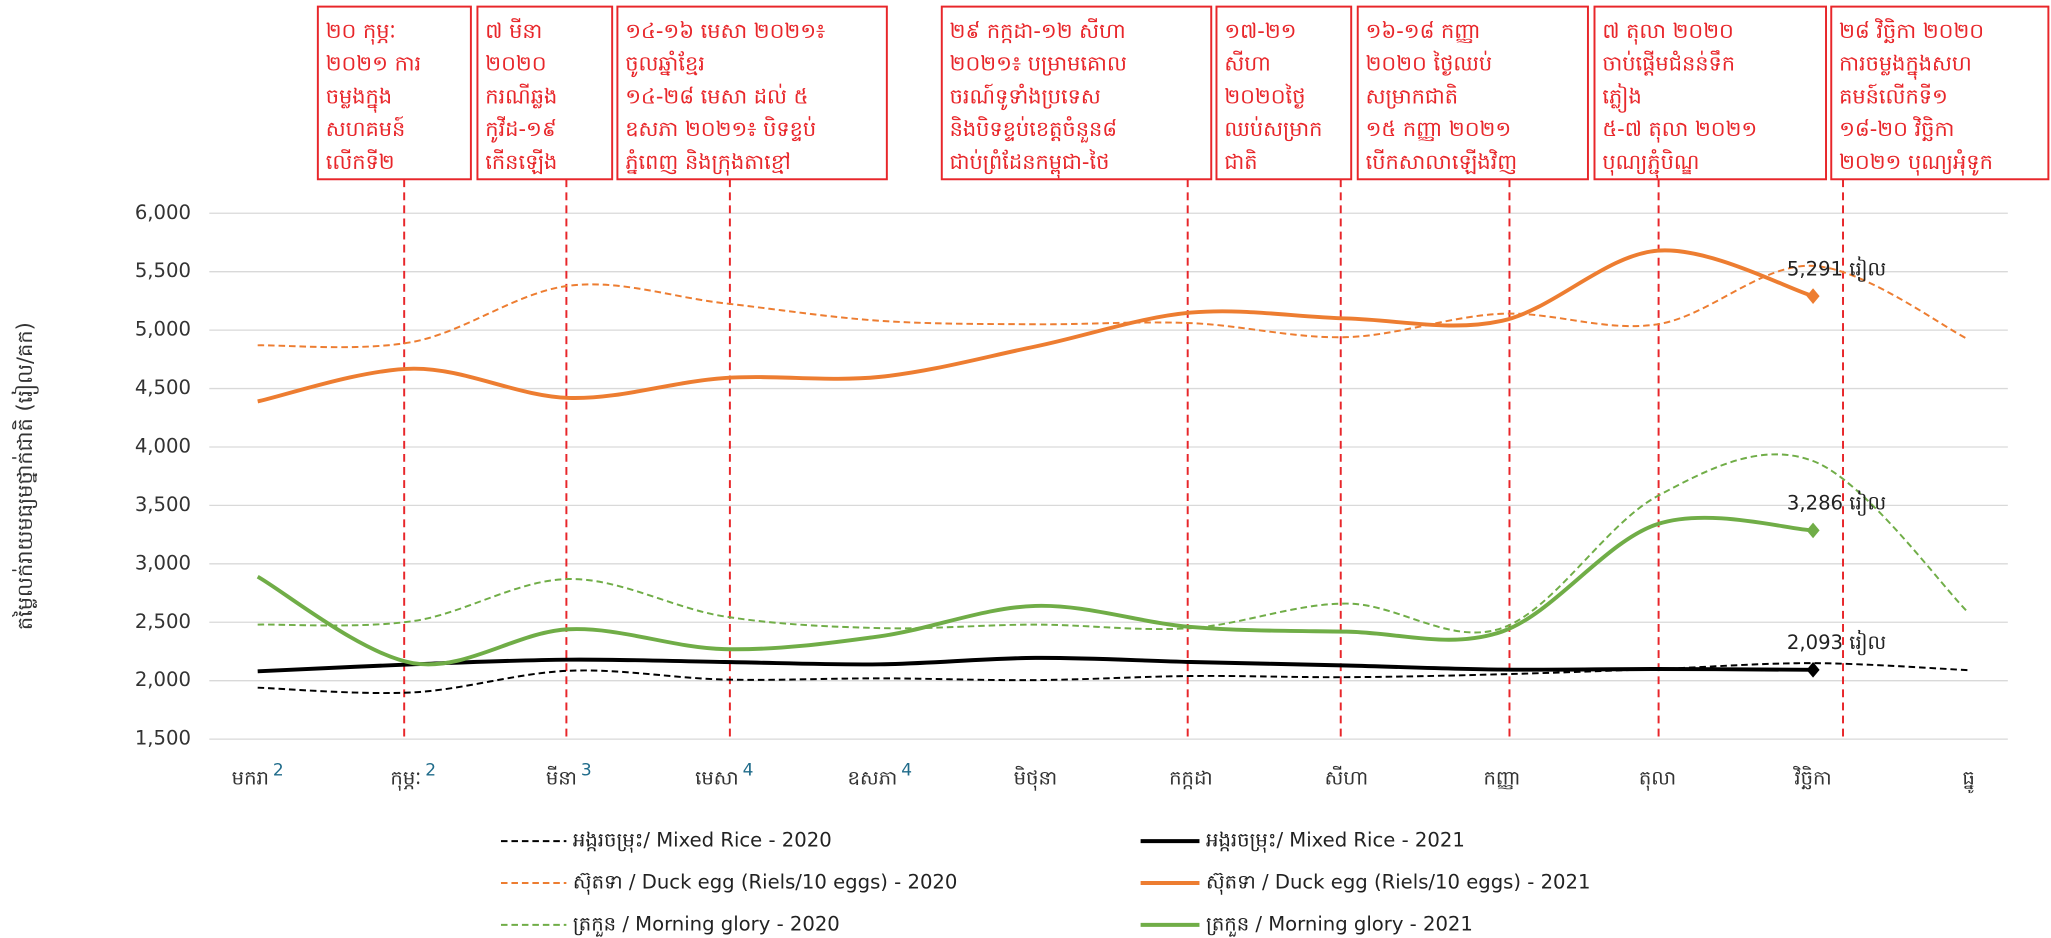 The image size is (2051, 938). I want to click on category: កុម្ភៈ, so click(405, 778).